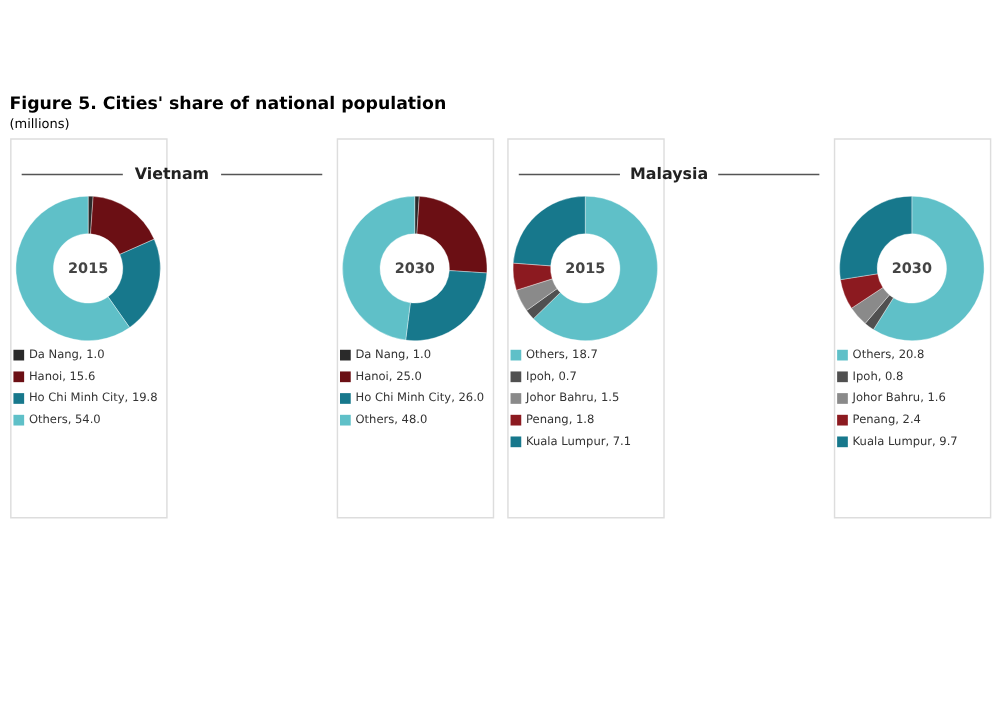  Describe the element at coordinates (228, 104) in the screenshot. I see `text: Figure 5. Cities' share of national population` at that location.